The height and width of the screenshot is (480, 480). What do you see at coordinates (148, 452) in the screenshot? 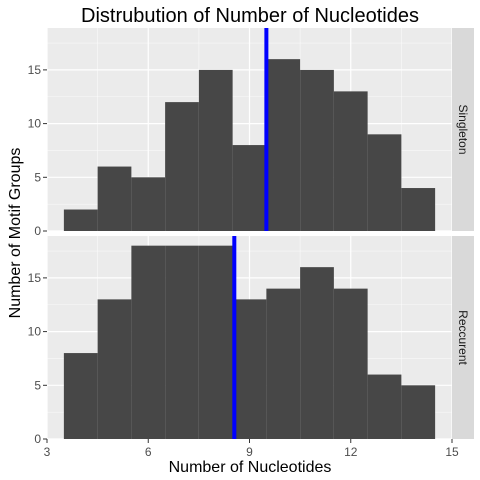
I see `x-tick-label: 6` at bounding box center [148, 452].